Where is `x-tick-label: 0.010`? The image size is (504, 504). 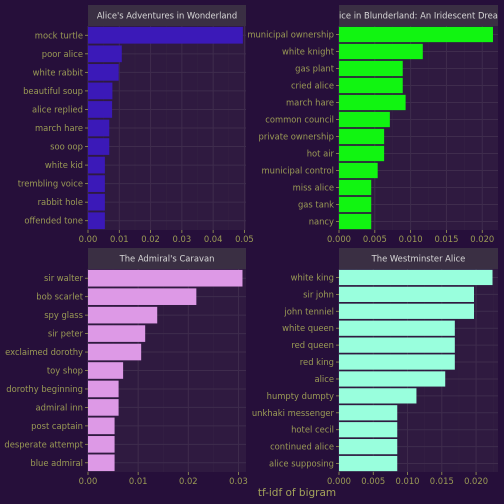
x-tick-label: 0.010 is located at coordinates (411, 239).